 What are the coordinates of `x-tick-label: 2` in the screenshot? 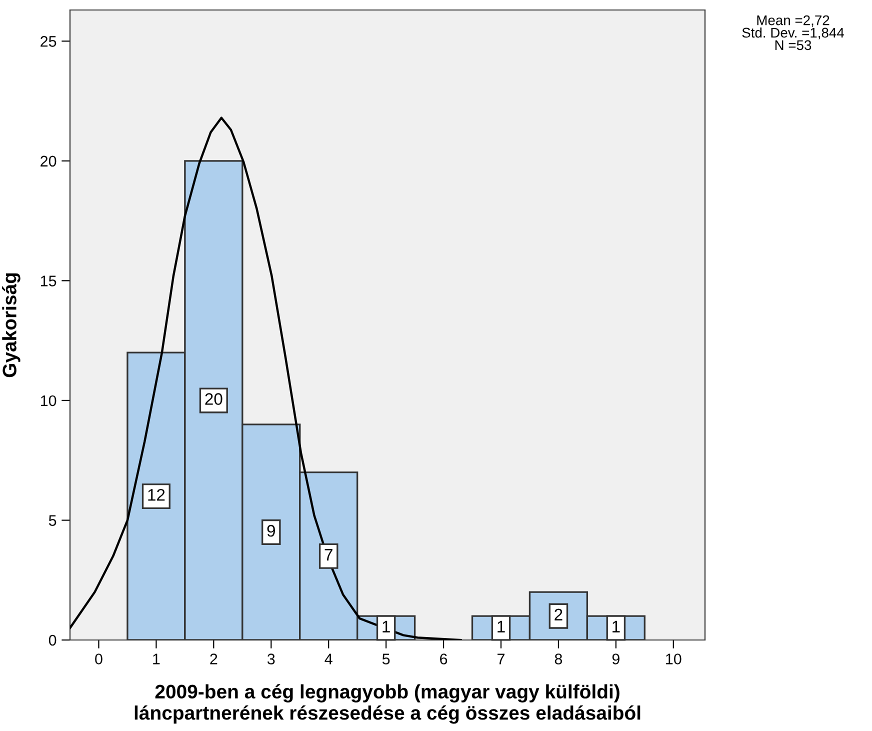 It's located at (214, 659).